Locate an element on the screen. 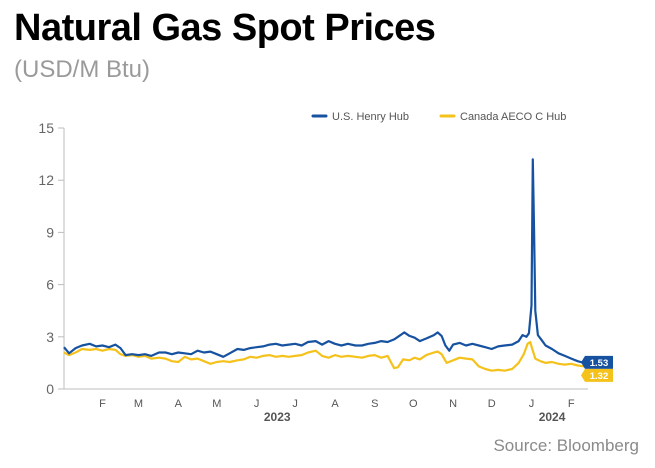 This screenshot has height=468, width=655. y-tick-label: 6 is located at coordinates (50, 285).